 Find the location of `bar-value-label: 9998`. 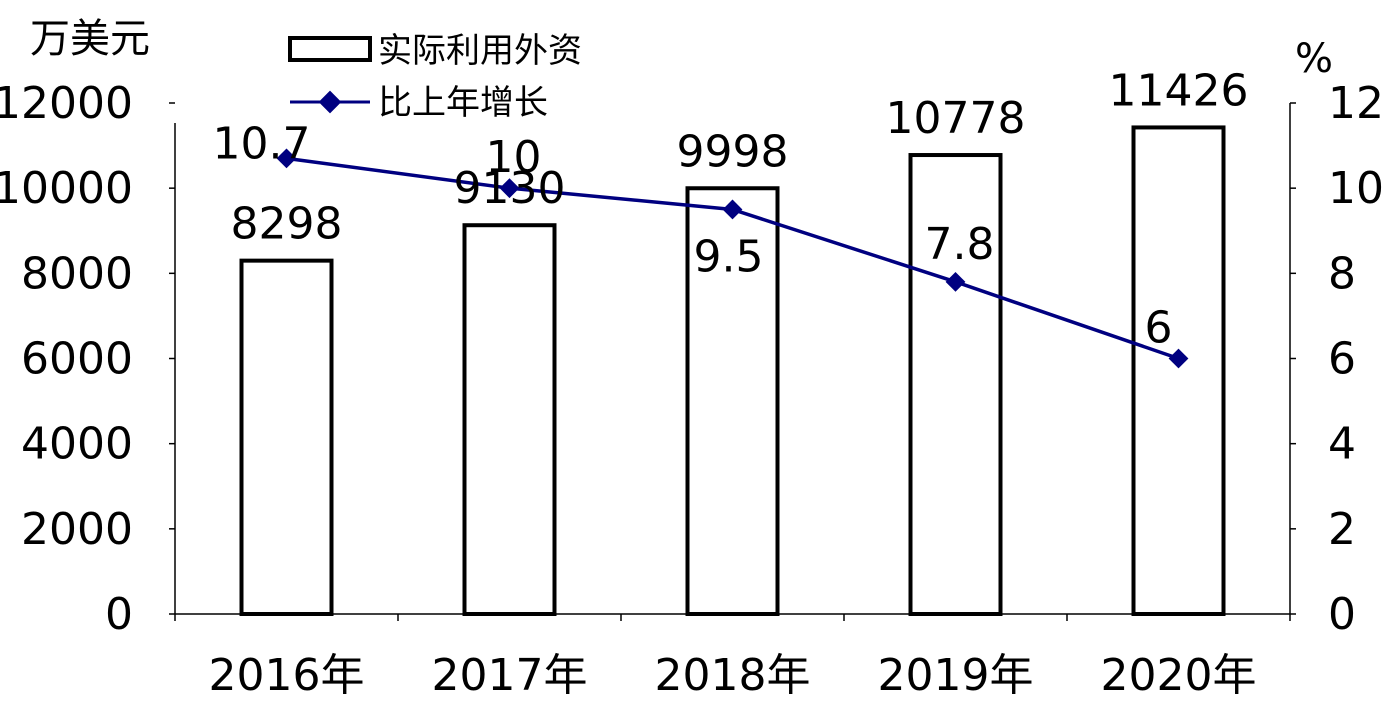

bar-value-label: 9998 is located at coordinates (733, 151).